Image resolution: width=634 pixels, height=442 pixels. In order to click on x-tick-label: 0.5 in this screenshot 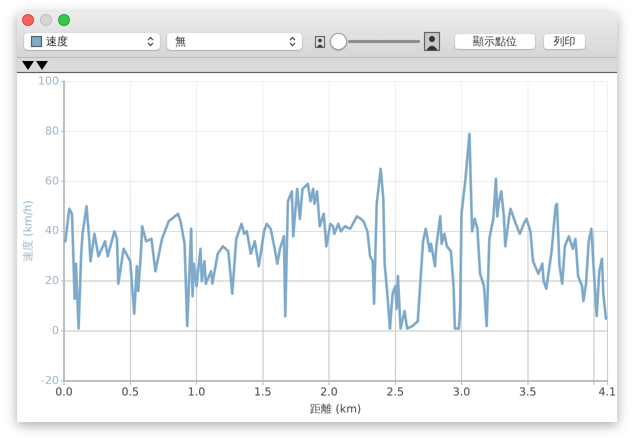, I will do `click(130, 391)`.